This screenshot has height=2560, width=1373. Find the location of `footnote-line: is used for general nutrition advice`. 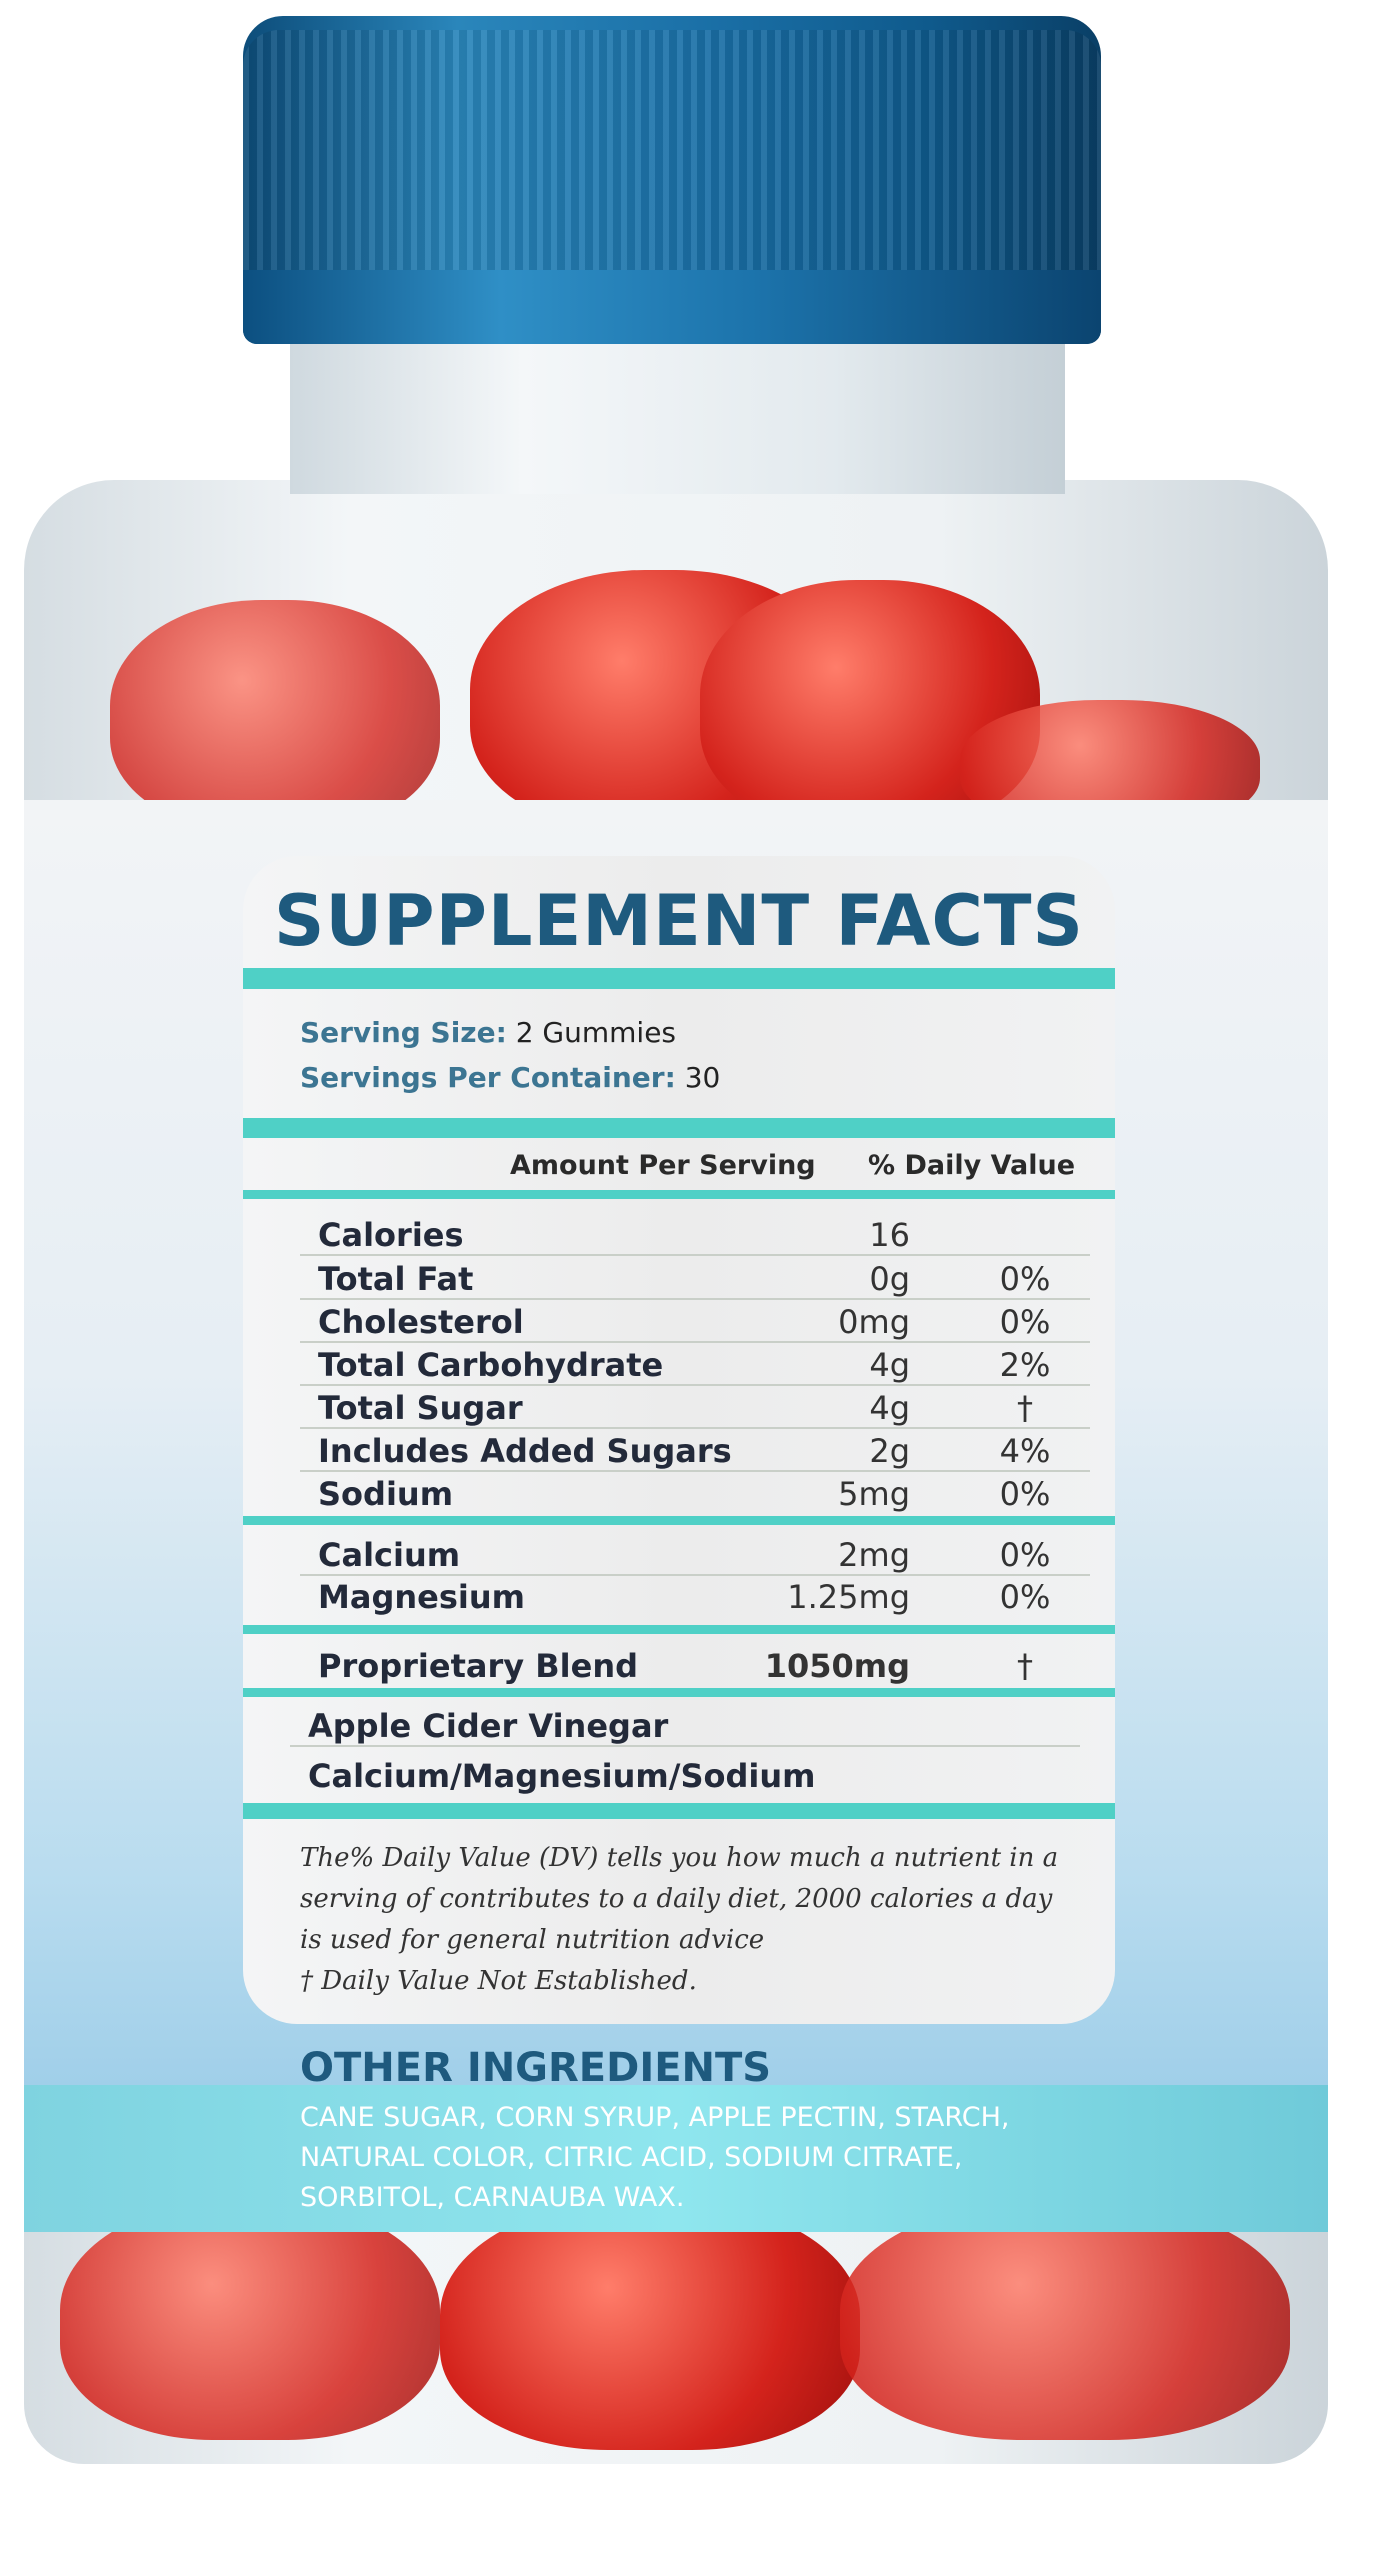

footnote-line: is used for general nutrition advice is located at coordinates (532, 1940).